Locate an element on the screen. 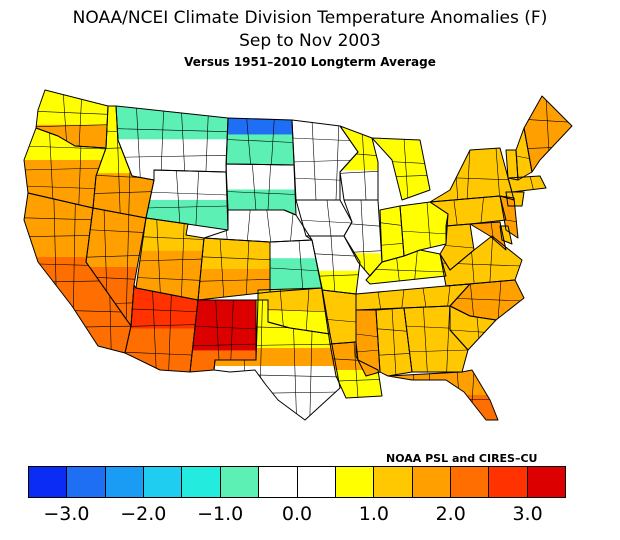  state-il-outline is located at coordinates (363, 238).